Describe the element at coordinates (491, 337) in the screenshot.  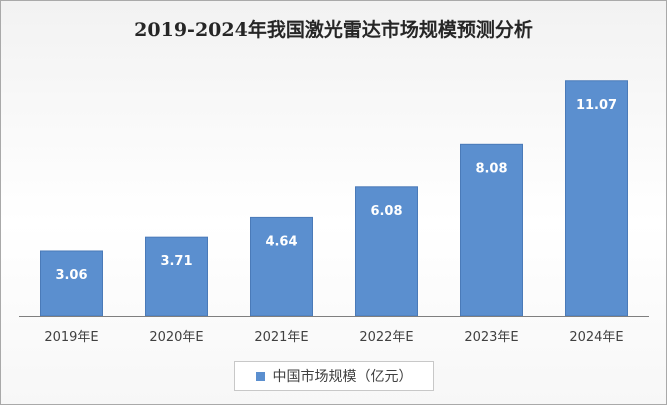
I see `x-tick-label-5: 2023年E` at that location.